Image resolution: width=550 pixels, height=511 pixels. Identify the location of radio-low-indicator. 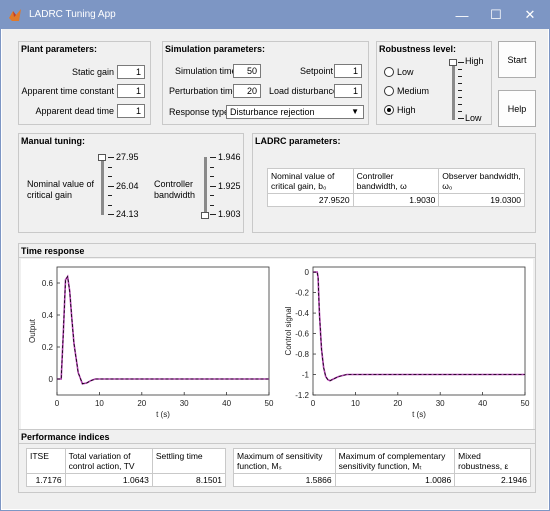
(389, 72).